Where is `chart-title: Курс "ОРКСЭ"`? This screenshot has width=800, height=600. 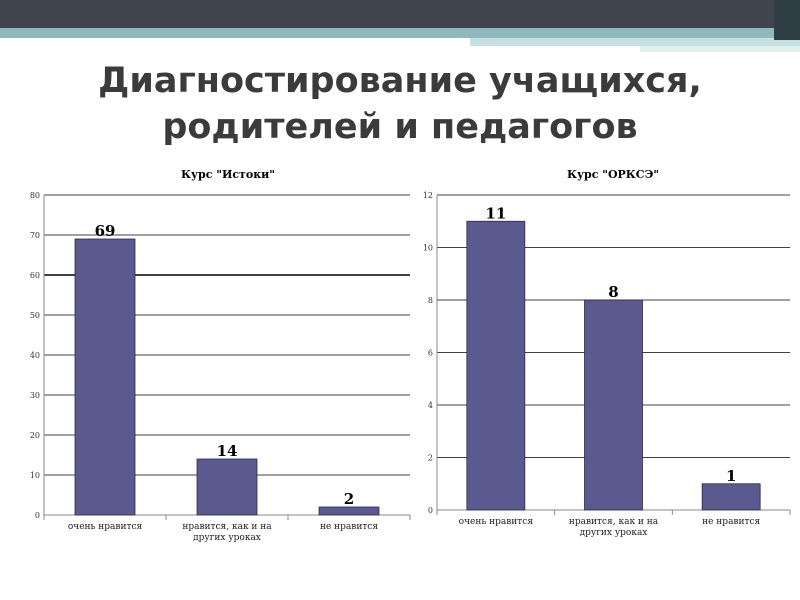
chart-title: Курс "ОРКСЭ" is located at coordinates (613, 174).